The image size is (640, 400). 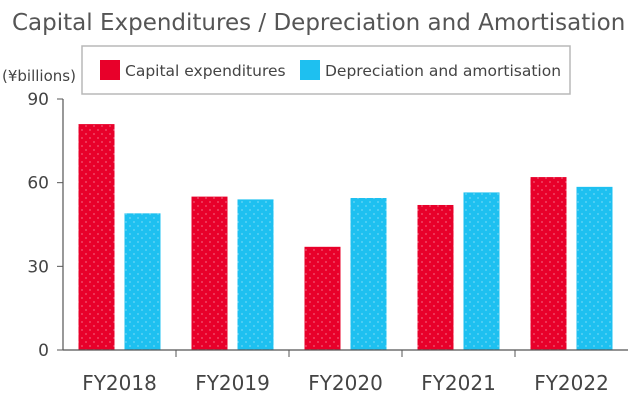 What do you see at coordinates (322, 298) in the screenshot?
I see `bar-capital-expenditures-fy2020-texture` at bounding box center [322, 298].